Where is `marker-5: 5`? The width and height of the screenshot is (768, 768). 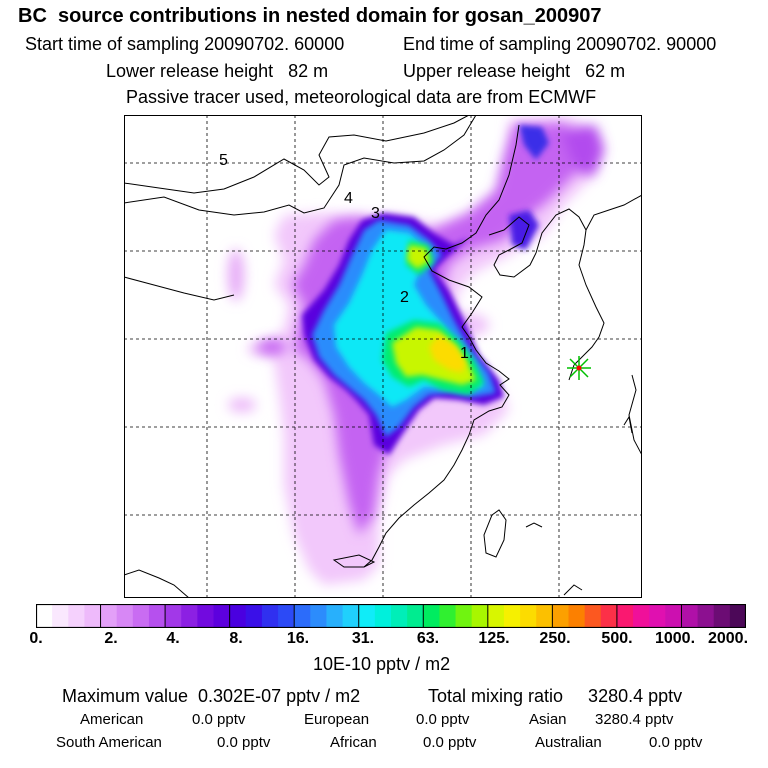
marker-5: 5 is located at coordinates (223, 160).